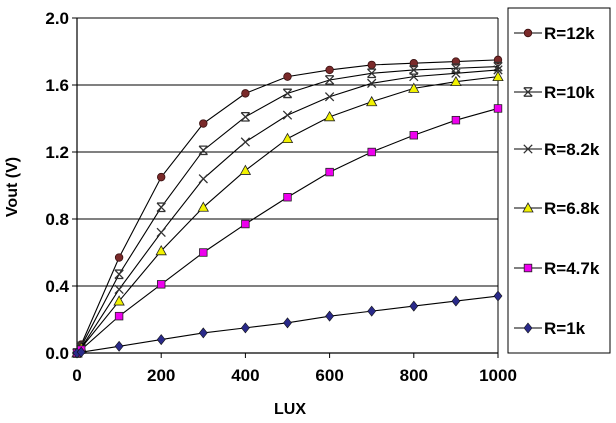  What do you see at coordinates (414, 375) in the screenshot?
I see `x-tick-label: 800` at bounding box center [414, 375].